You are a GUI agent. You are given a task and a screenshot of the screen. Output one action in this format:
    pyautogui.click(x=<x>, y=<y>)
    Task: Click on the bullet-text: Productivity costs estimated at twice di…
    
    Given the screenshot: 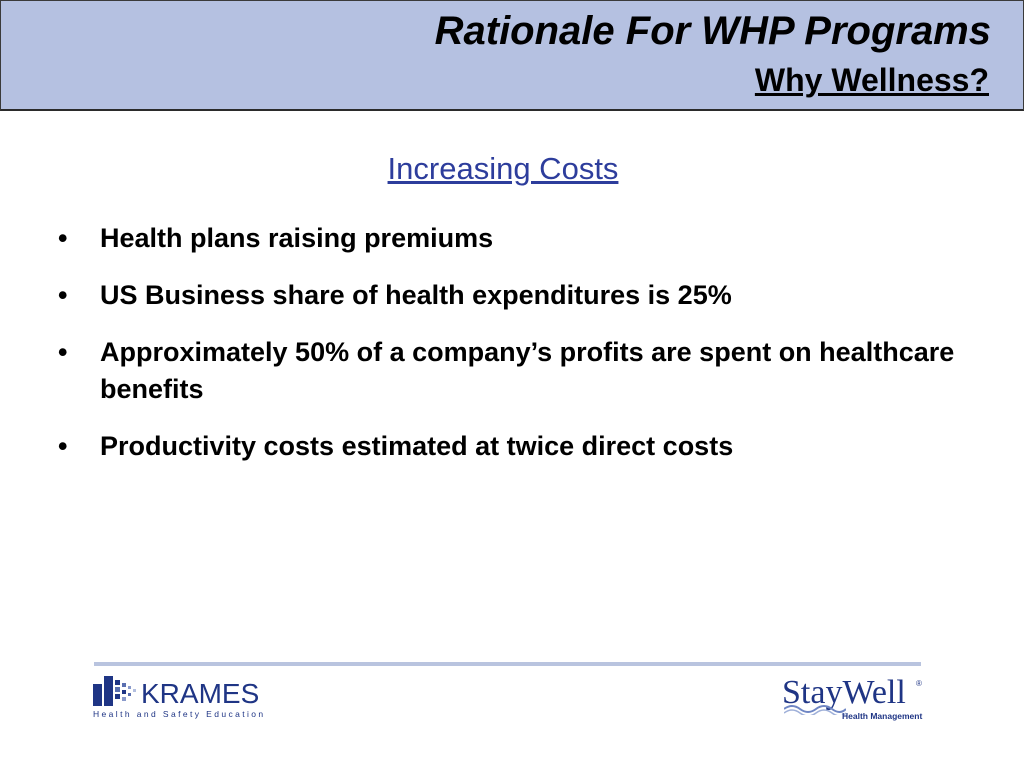 What is the action you would take?
    pyautogui.click(x=417, y=446)
    